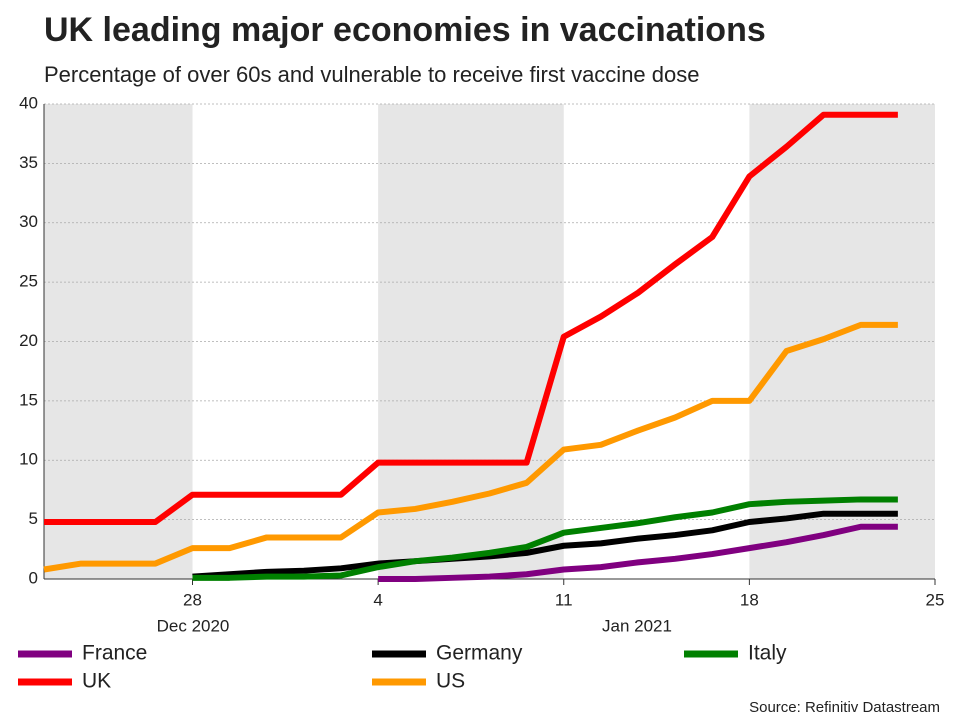 The height and width of the screenshot is (725, 960). Describe the element at coordinates (935, 599) in the screenshot. I see `x-tick-label: 25` at that location.